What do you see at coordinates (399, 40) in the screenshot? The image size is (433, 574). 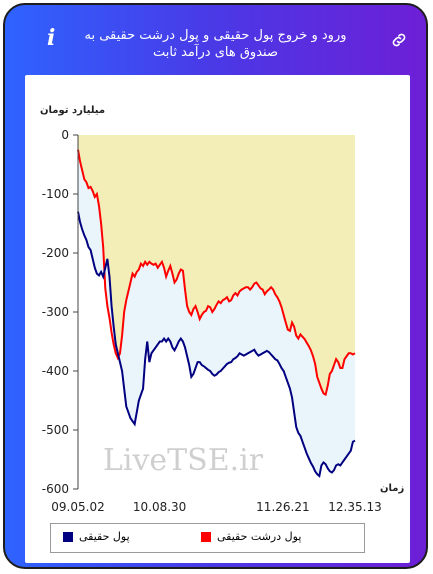 I see `link-icon` at bounding box center [399, 40].